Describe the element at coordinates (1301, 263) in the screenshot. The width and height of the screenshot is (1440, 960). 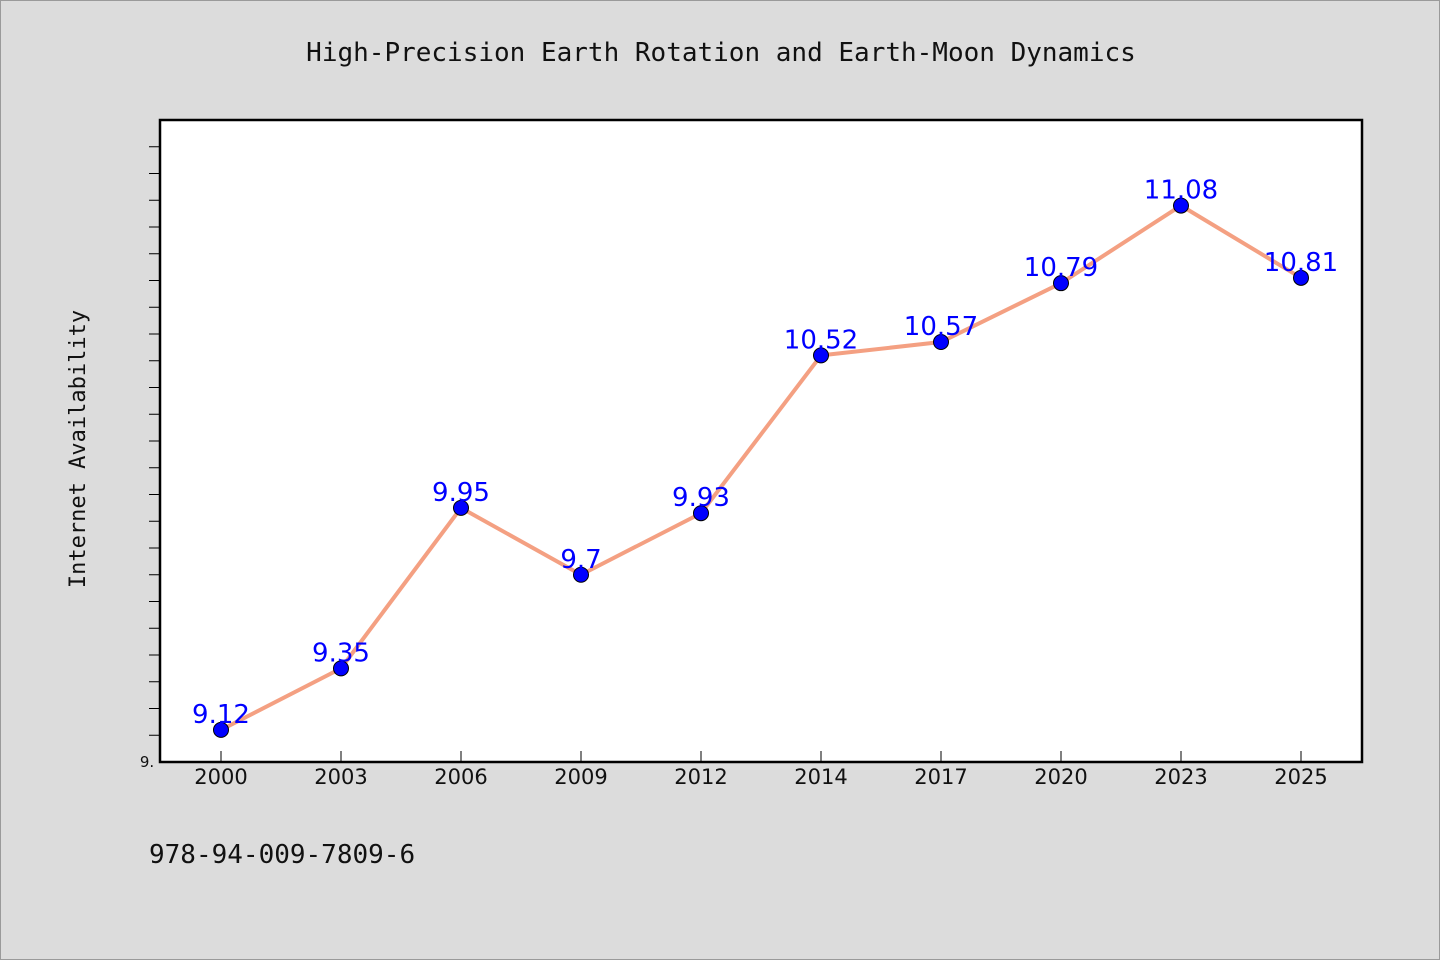
I see `data-label: 10.81` at that location.